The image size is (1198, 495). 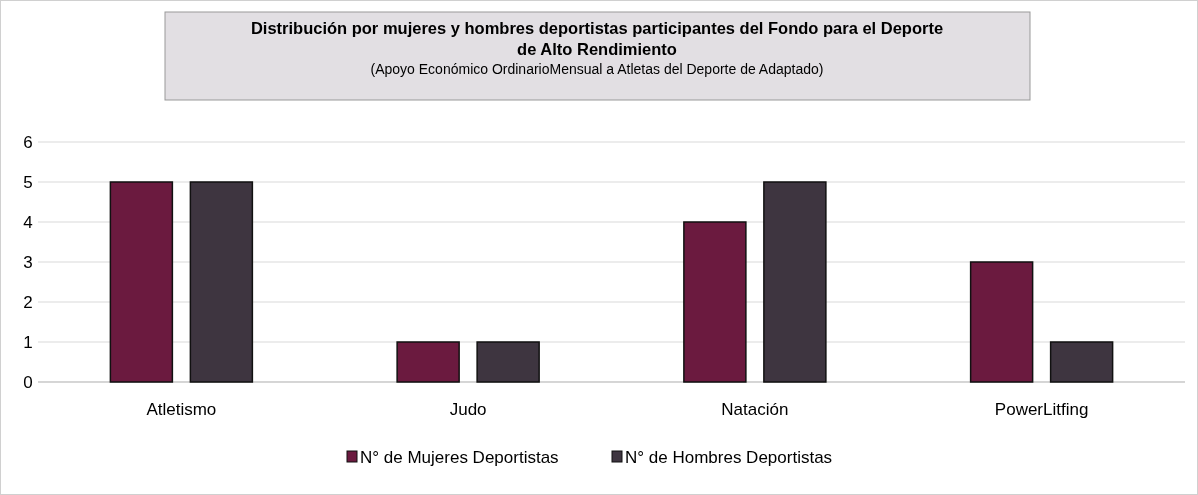 I want to click on chart-subtitle: (Apoyo Económico OrdinarioMensual a Atletas del Deporte de Adaptado), so click(x=597, y=69).